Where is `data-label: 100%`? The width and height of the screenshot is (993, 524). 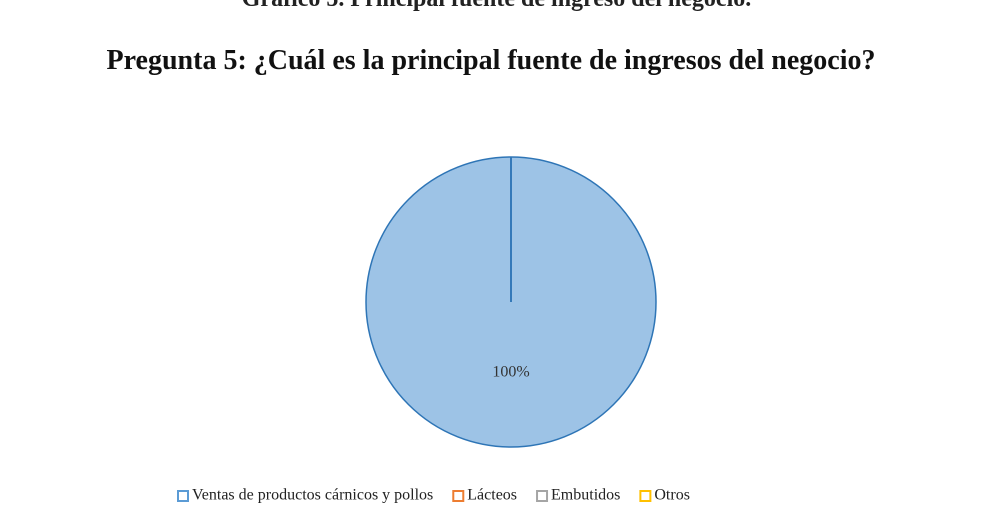 data-label: 100% is located at coordinates (510, 372).